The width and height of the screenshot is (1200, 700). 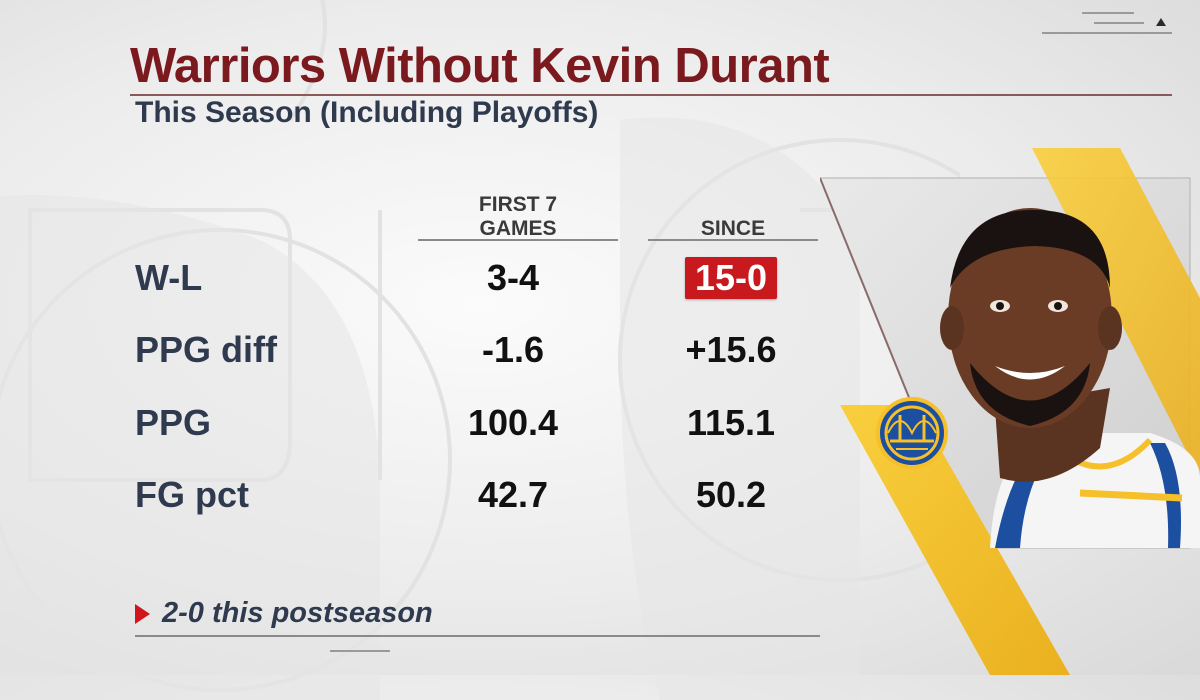 I want to click on cell-since-fg-pct: 50.2, so click(x=731, y=494).